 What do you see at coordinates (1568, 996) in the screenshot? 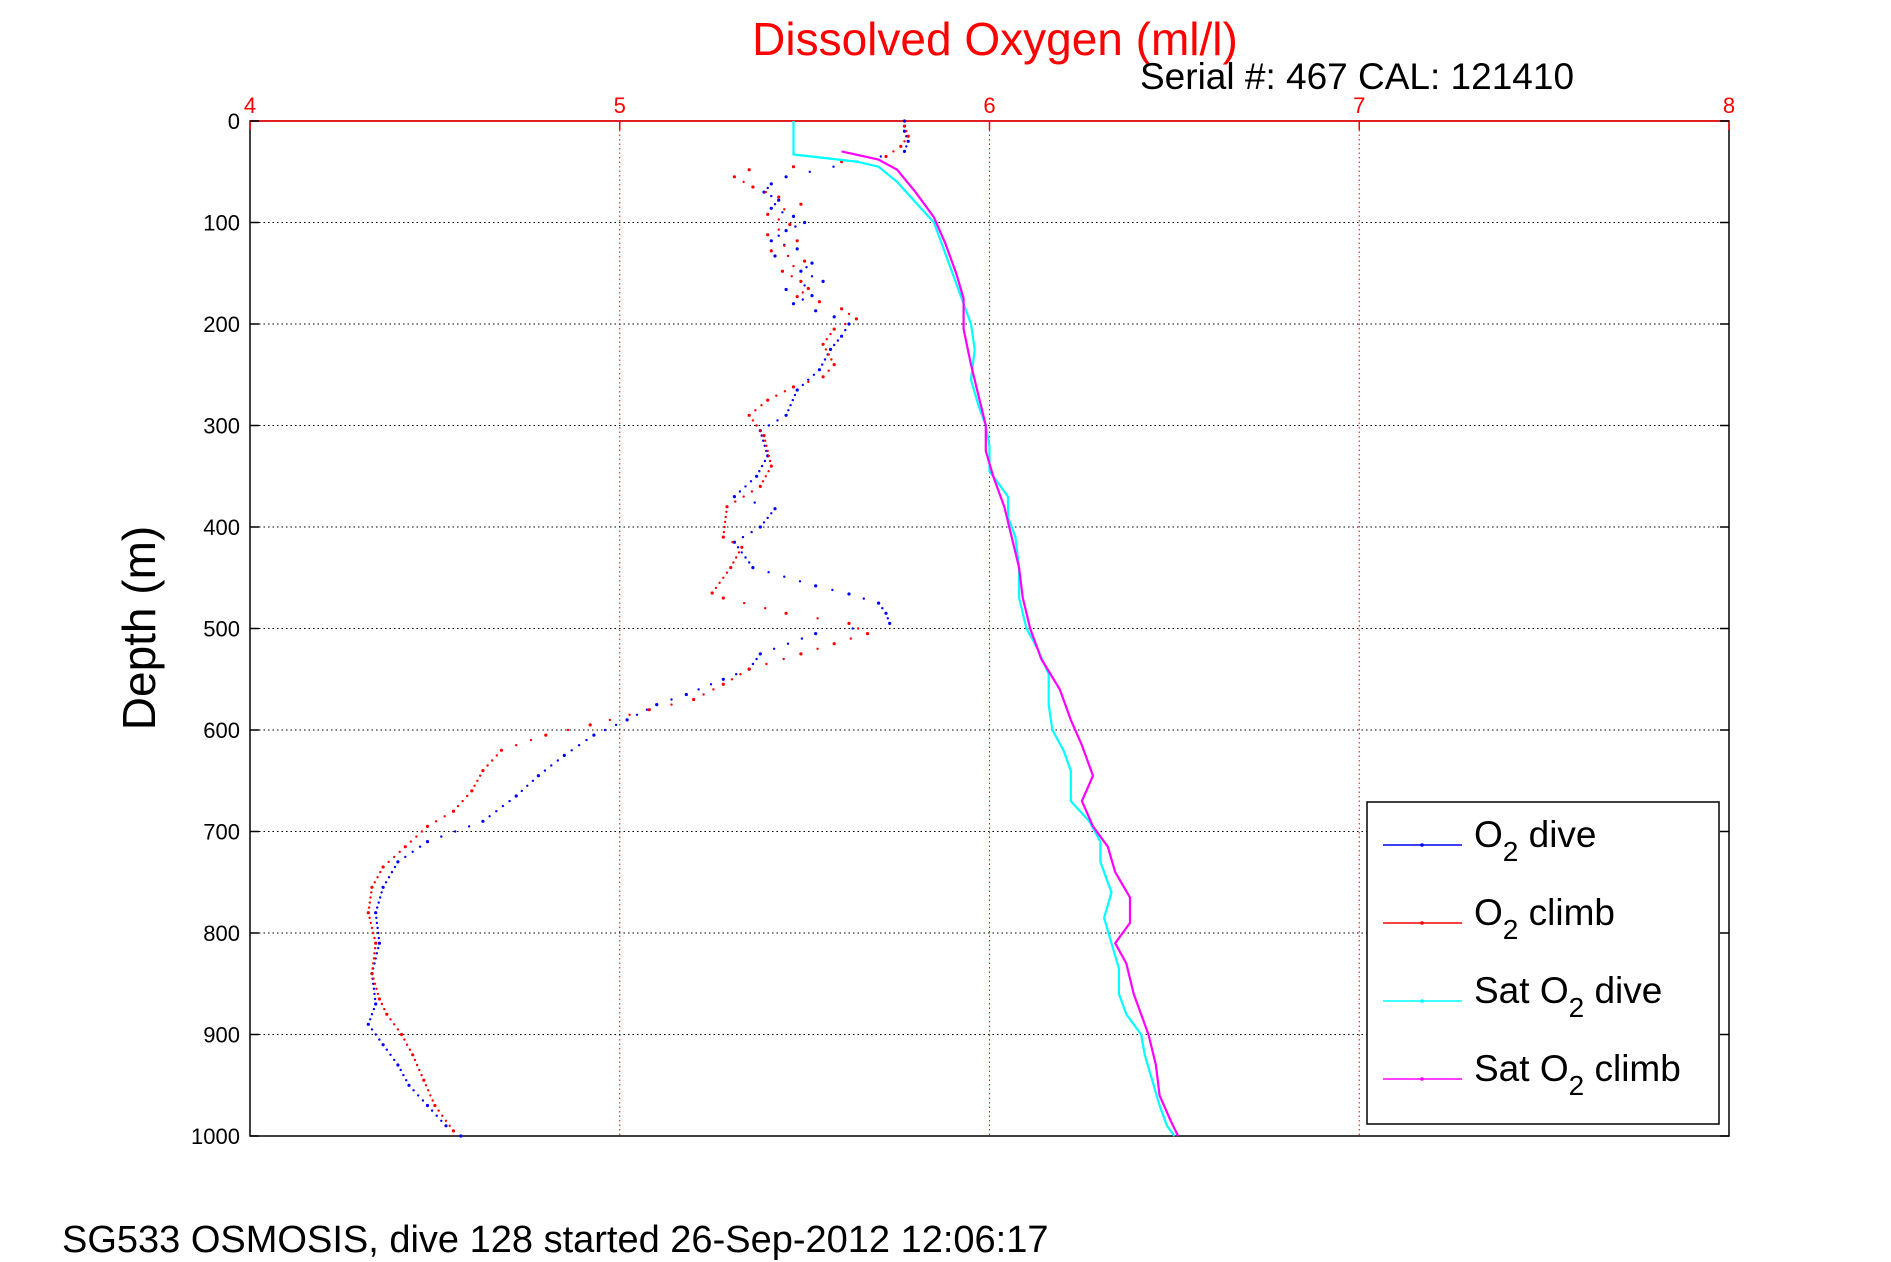
I see `legend-label: Sat O2 dive` at bounding box center [1568, 996].